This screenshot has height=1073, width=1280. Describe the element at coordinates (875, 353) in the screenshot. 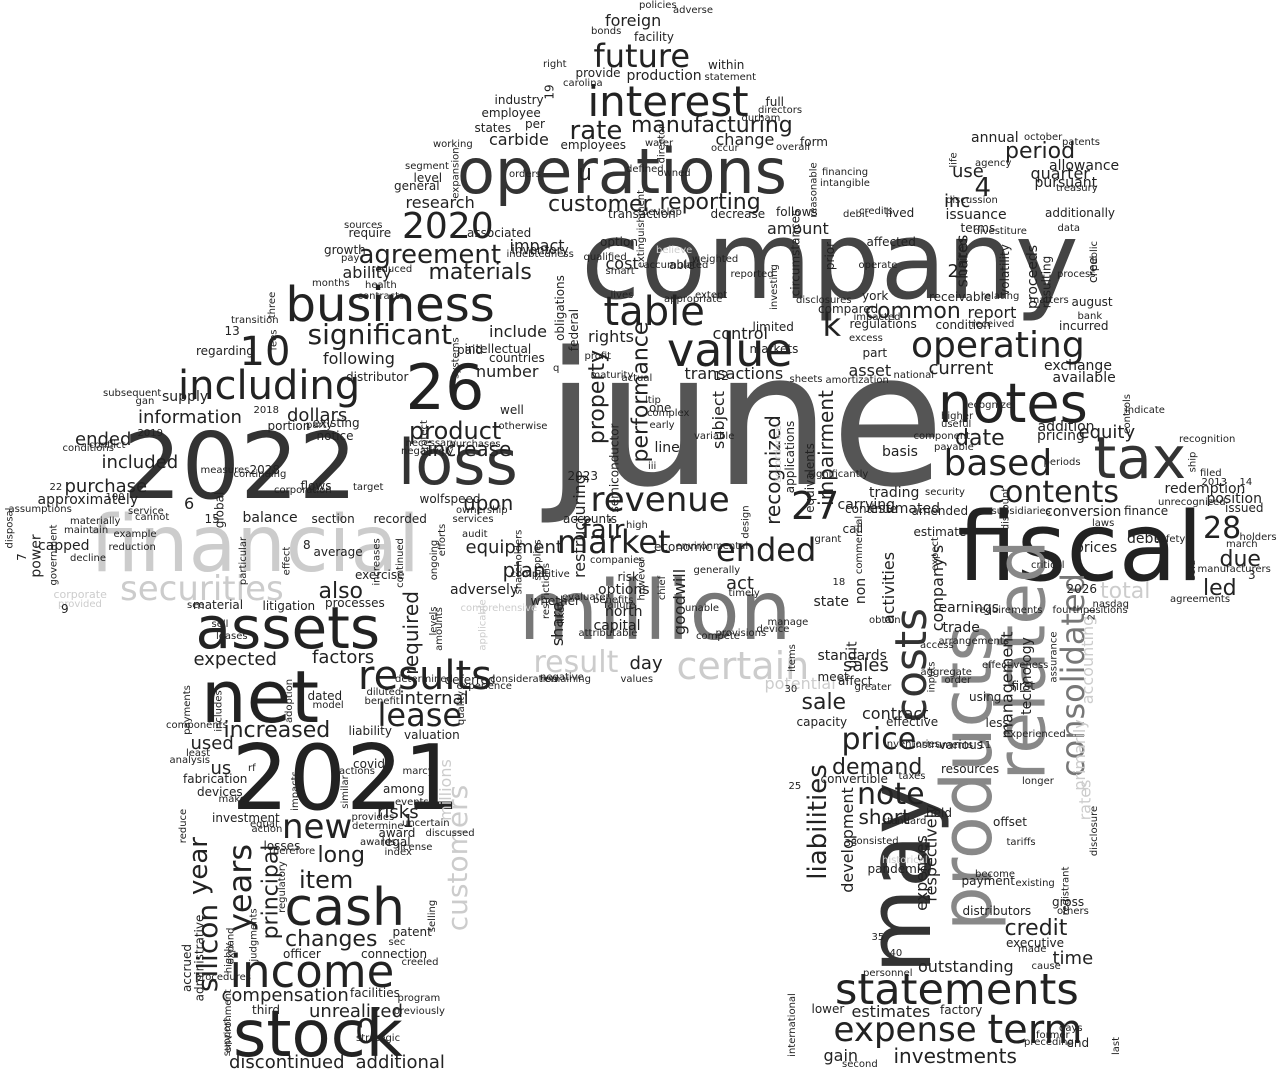

I see `cloud-word: part` at that location.